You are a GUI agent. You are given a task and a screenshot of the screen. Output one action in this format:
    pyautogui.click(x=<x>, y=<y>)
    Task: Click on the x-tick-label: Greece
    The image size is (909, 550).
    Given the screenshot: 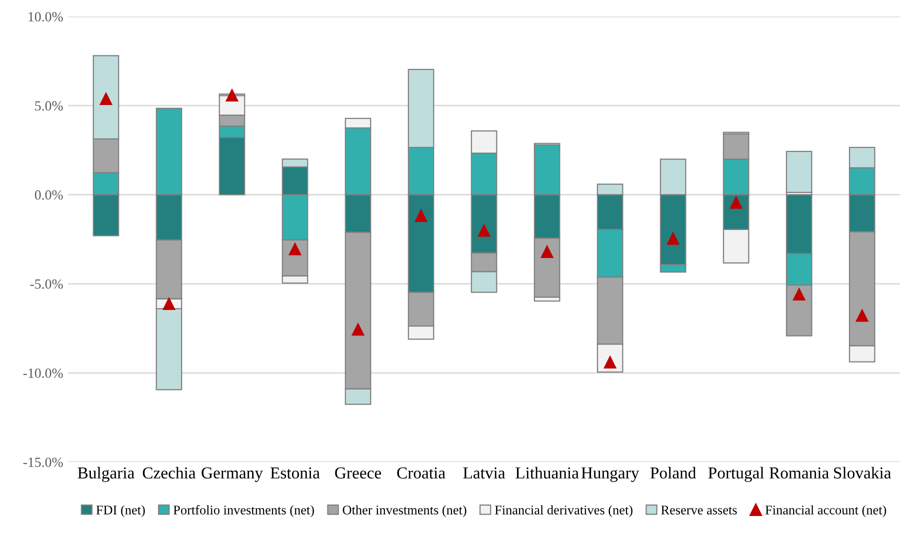 What is the action you would take?
    pyautogui.click(x=358, y=473)
    